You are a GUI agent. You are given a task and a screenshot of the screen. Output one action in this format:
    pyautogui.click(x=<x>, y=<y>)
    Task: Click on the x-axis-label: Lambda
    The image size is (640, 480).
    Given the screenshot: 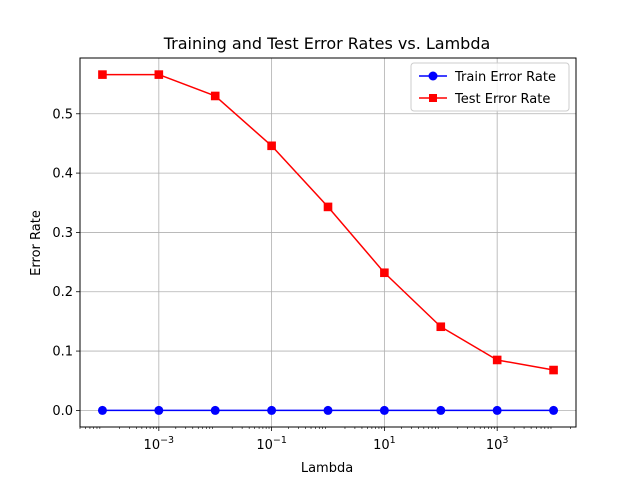 What is the action you would take?
    pyautogui.click(x=327, y=468)
    